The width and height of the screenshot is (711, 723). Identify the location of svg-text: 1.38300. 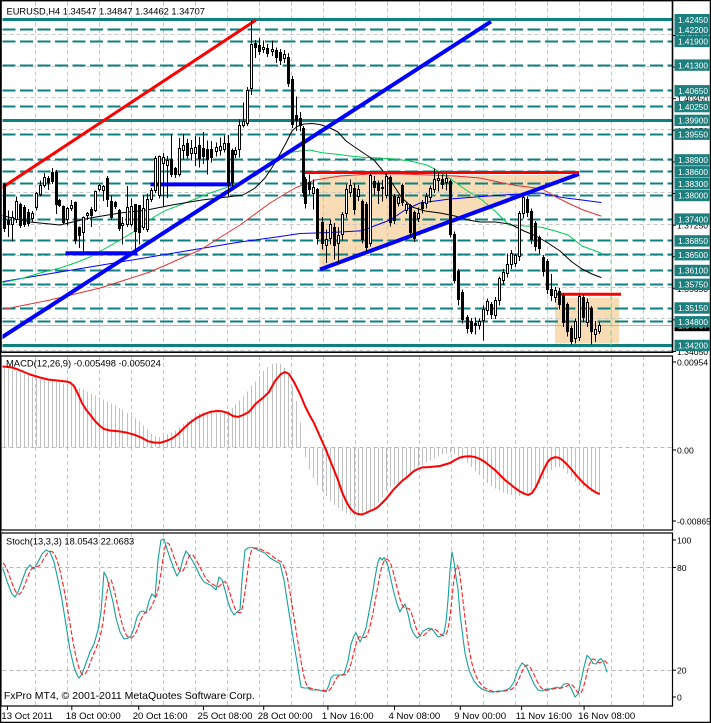
(693, 184).